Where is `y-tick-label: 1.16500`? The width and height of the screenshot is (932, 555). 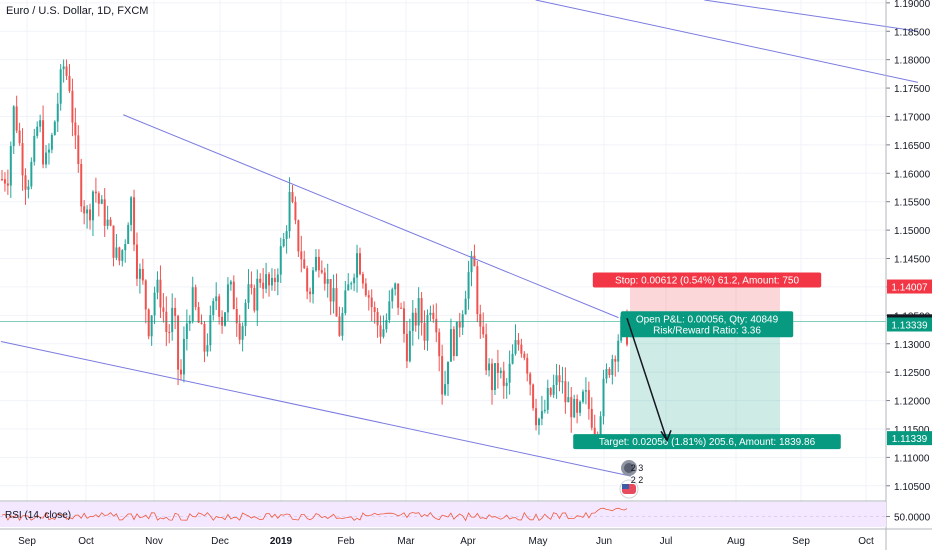
y-tick-label: 1.16500 is located at coordinates (912, 146).